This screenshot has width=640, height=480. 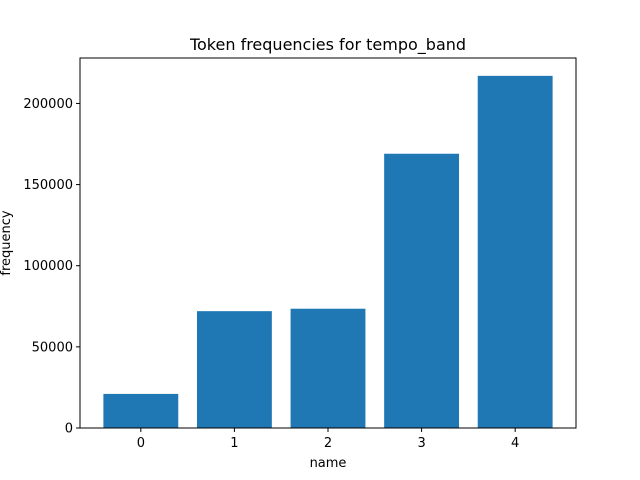 What do you see at coordinates (141, 443) in the screenshot?
I see `x-tick-label: 0` at bounding box center [141, 443].